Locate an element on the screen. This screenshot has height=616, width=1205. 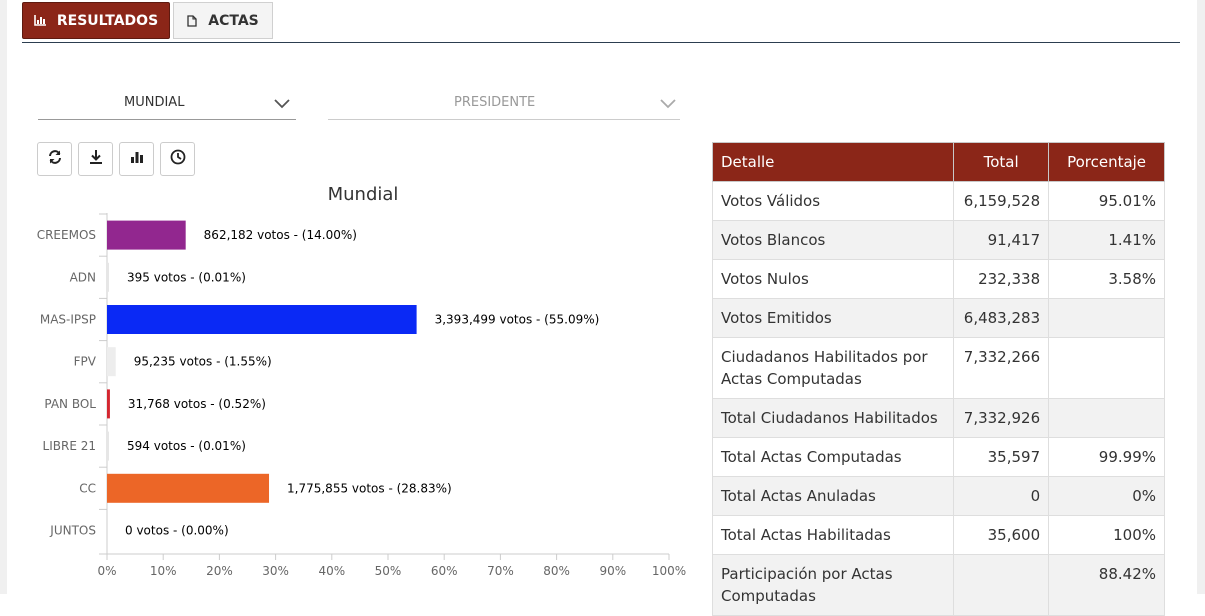
refresh-button is located at coordinates (54, 159).